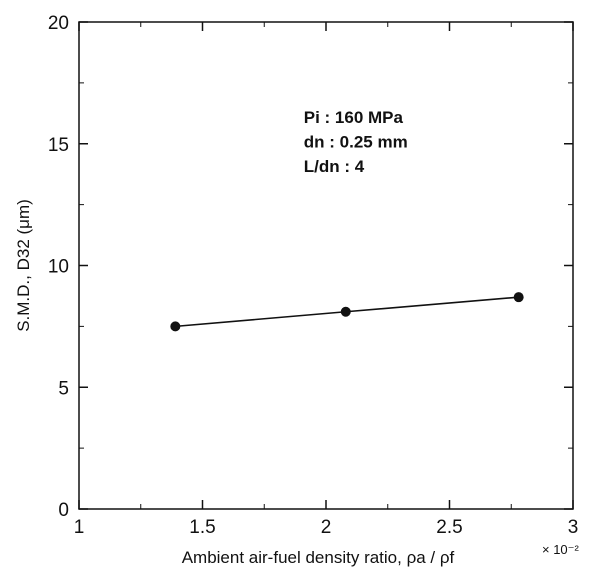  I want to click on annotation-text: Pi : 160 MPa, so click(354, 117).